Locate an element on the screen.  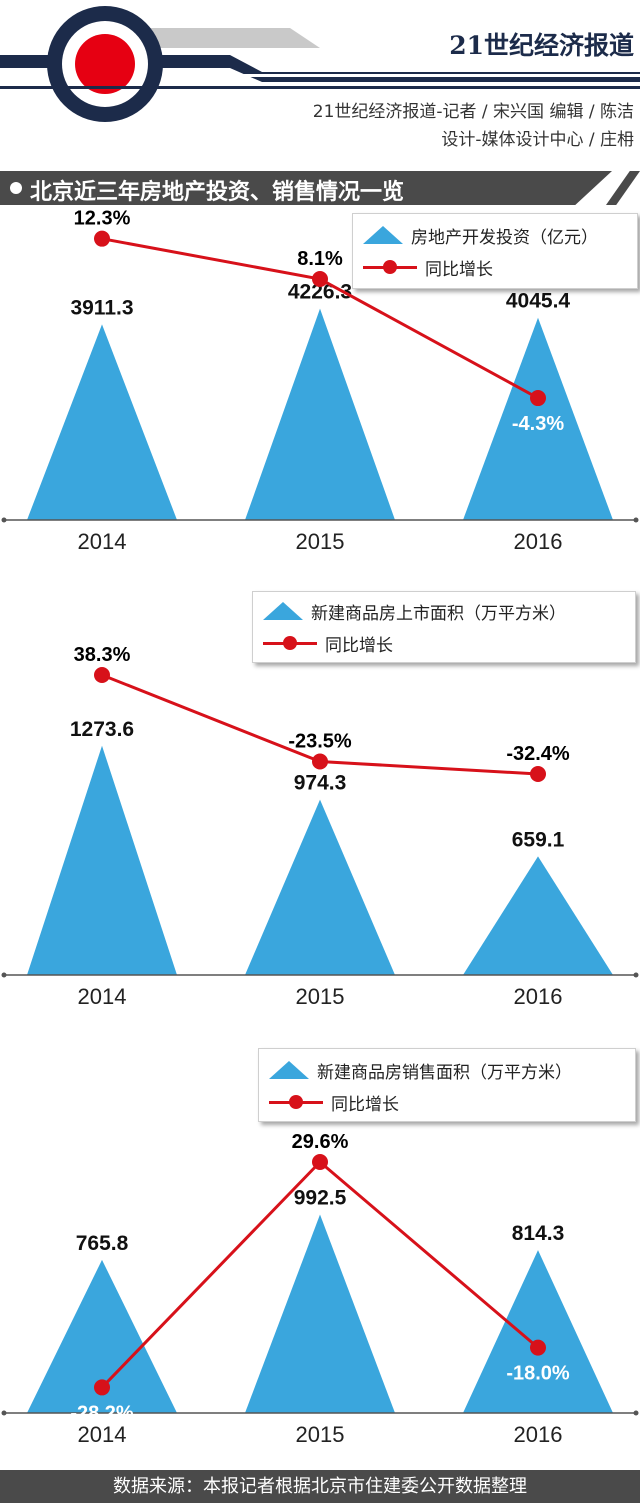
triangle-value-label: 992.5 is located at coordinates (320, 1198).